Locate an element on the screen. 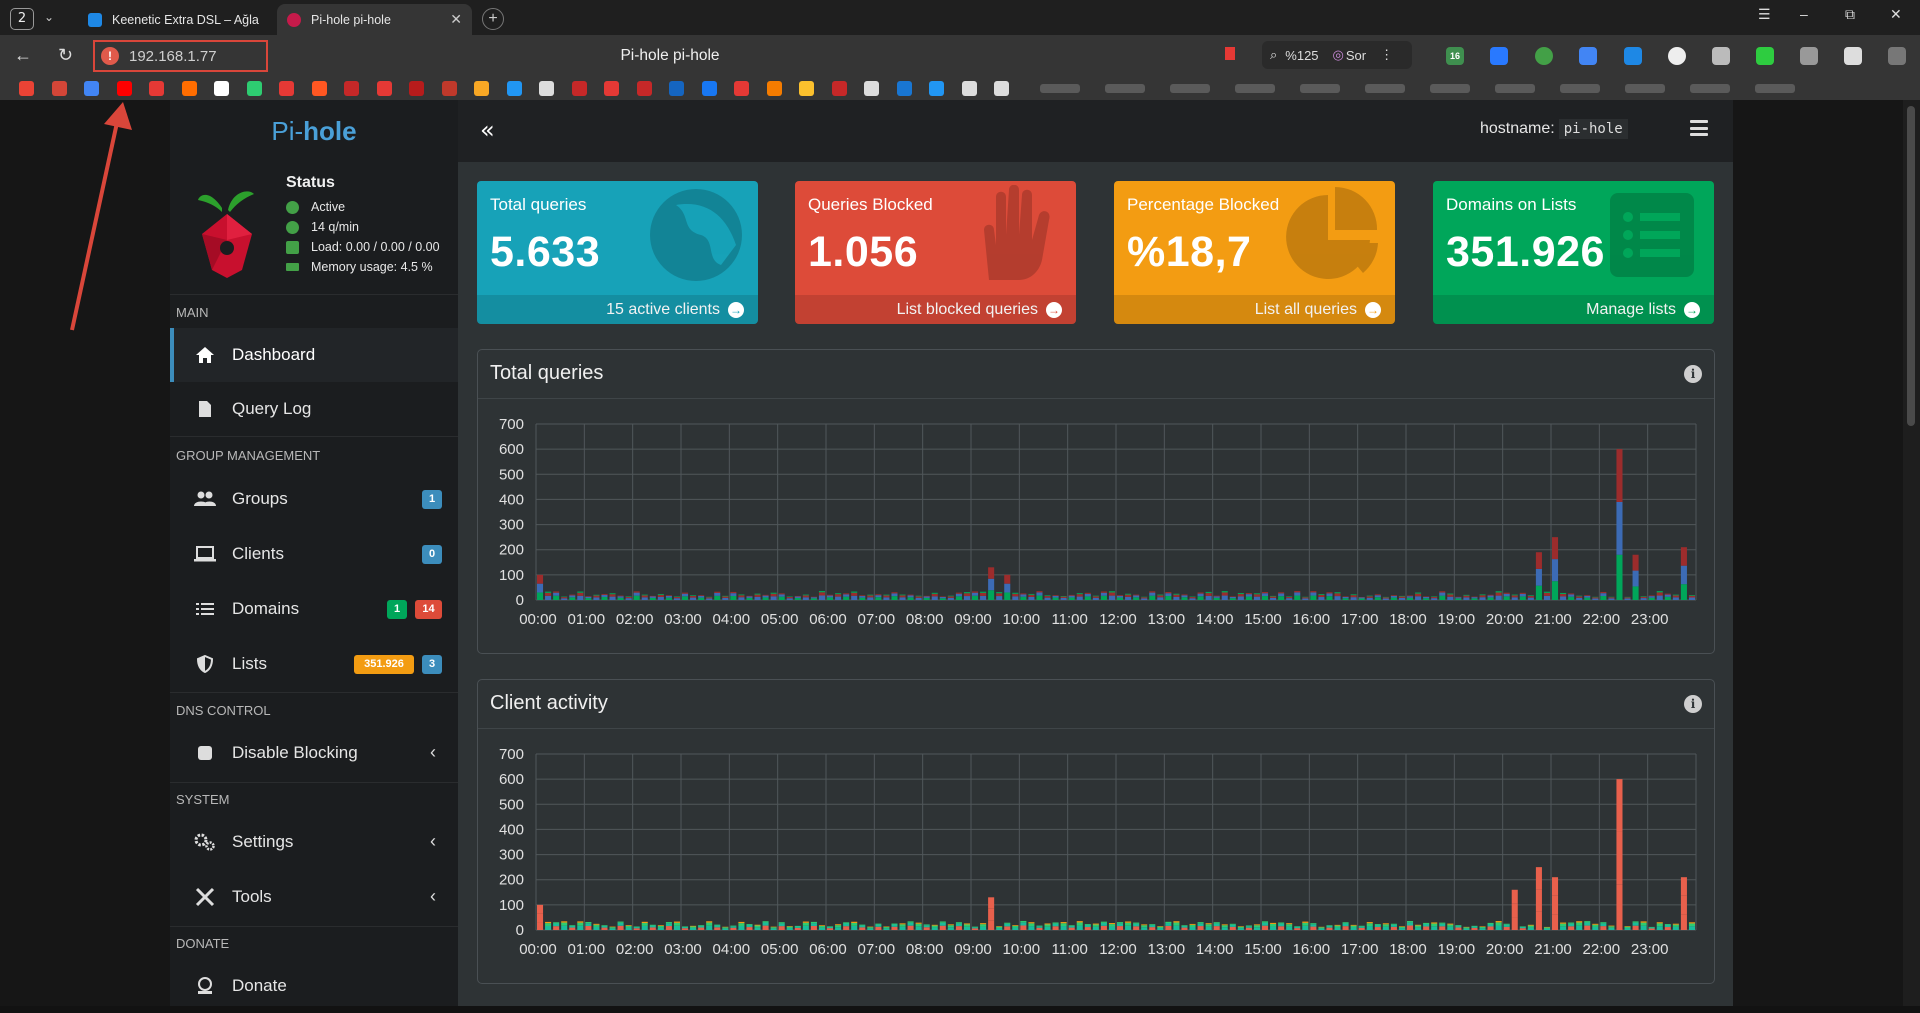  sidebar-item-tools: Tools ‹ is located at coordinates (314, 897).